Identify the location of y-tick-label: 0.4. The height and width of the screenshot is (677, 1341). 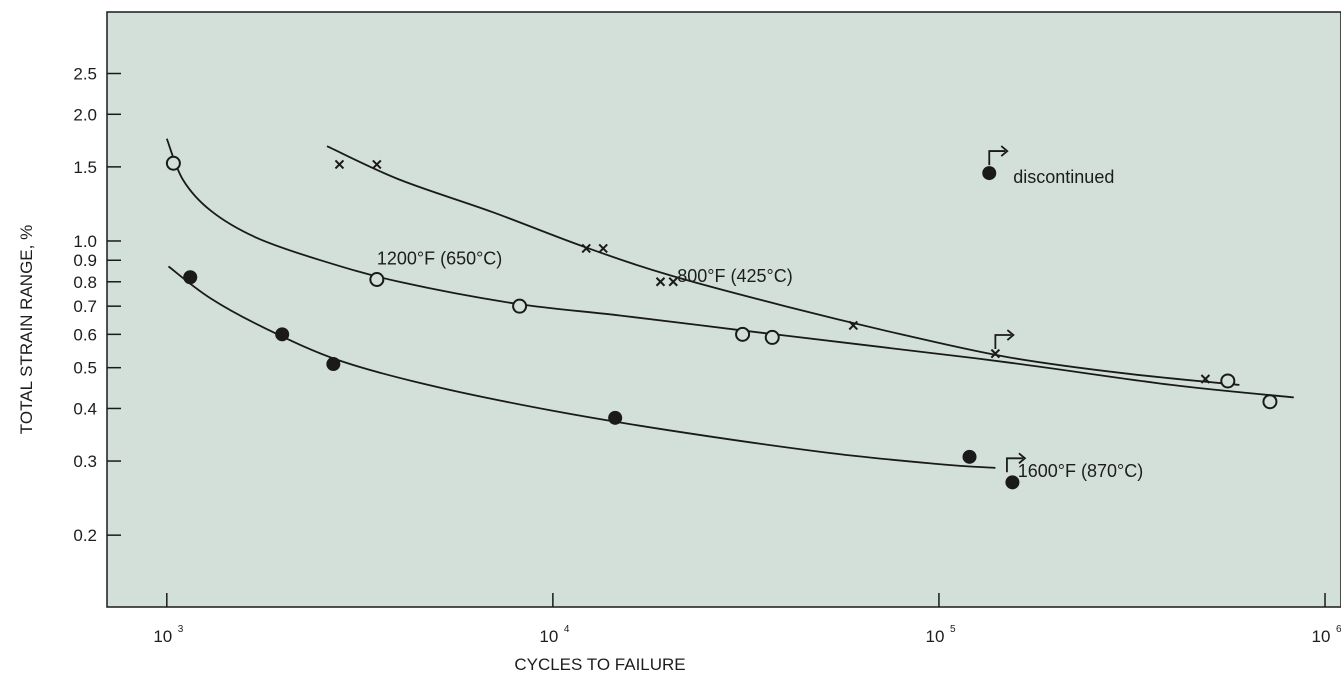
(85, 408).